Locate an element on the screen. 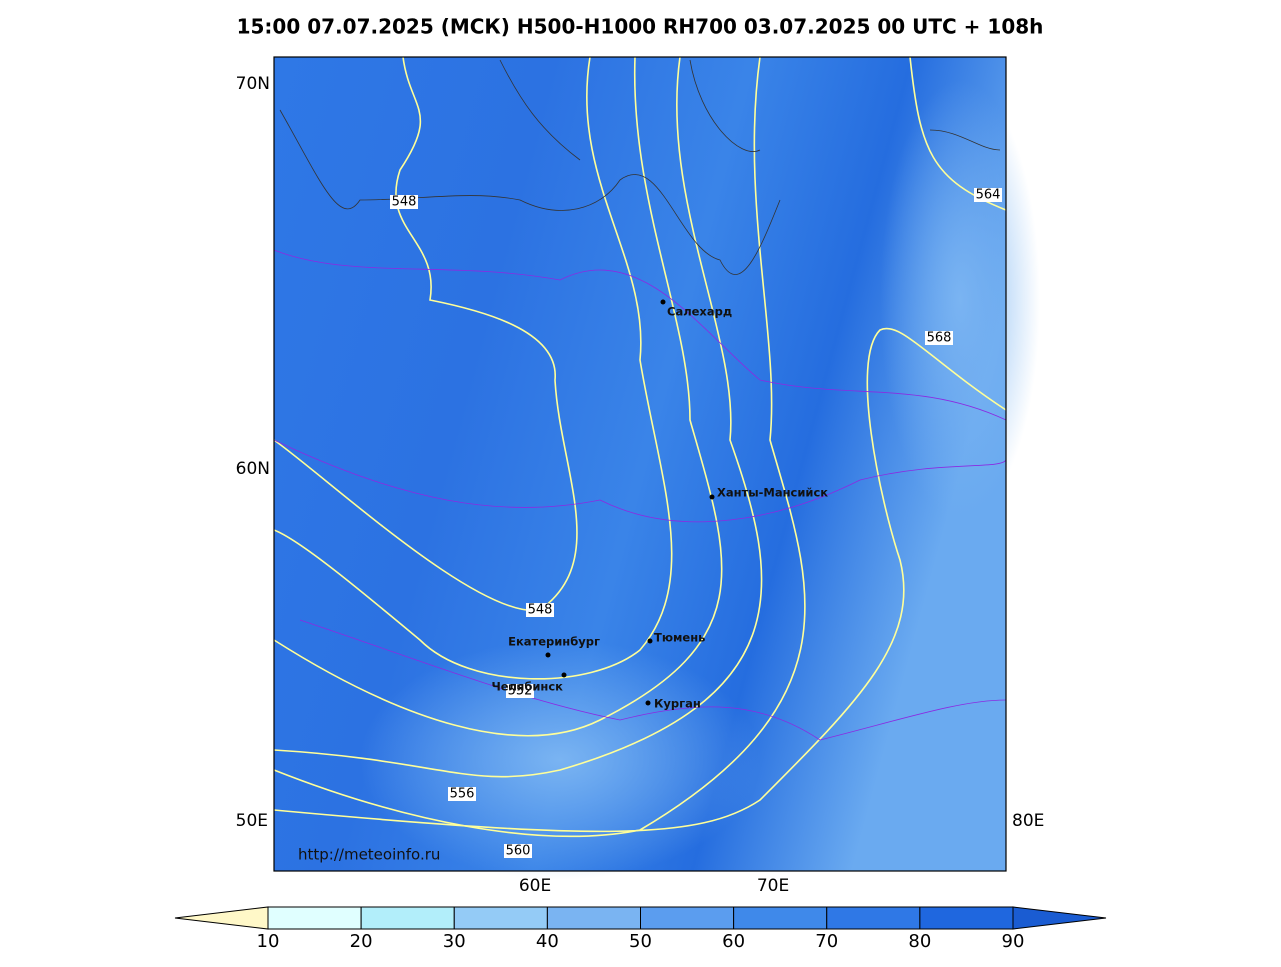 This screenshot has width=1281, height=967. city-label: Челябинск is located at coordinates (527, 687).